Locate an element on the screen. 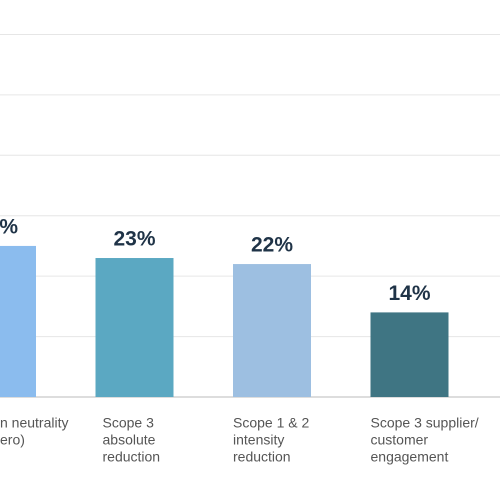 The width and height of the screenshot is (500, 490). category-label: Scope 3 is located at coordinates (129, 423).